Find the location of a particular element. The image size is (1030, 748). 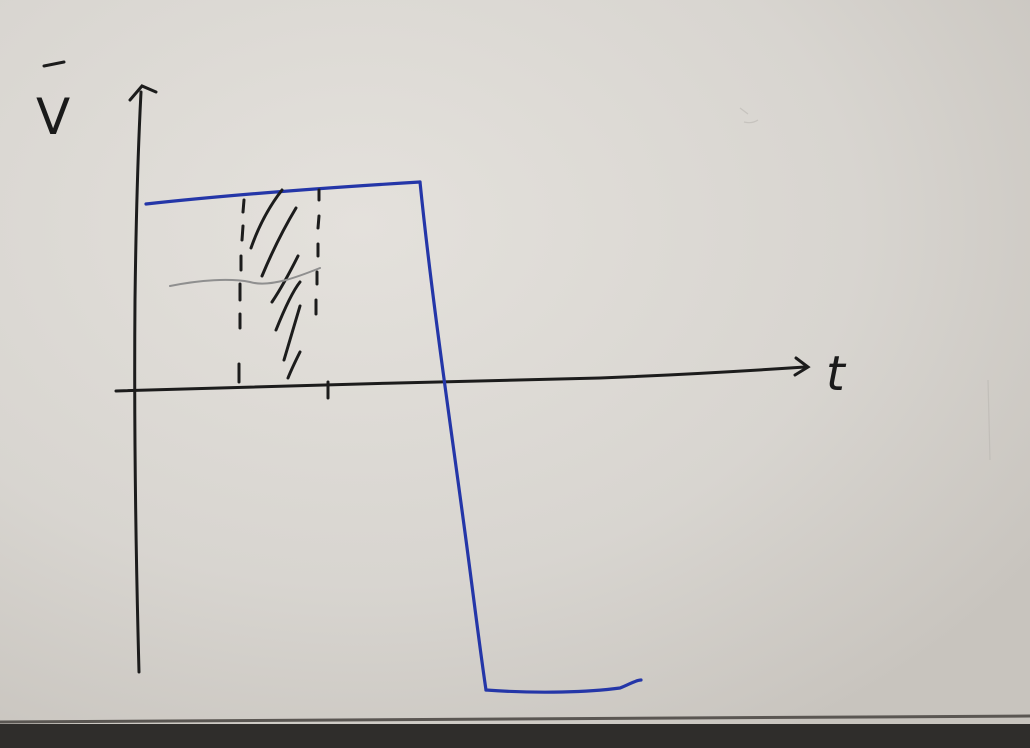

y-axis-arrowhead is located at coordinates (143, 93).